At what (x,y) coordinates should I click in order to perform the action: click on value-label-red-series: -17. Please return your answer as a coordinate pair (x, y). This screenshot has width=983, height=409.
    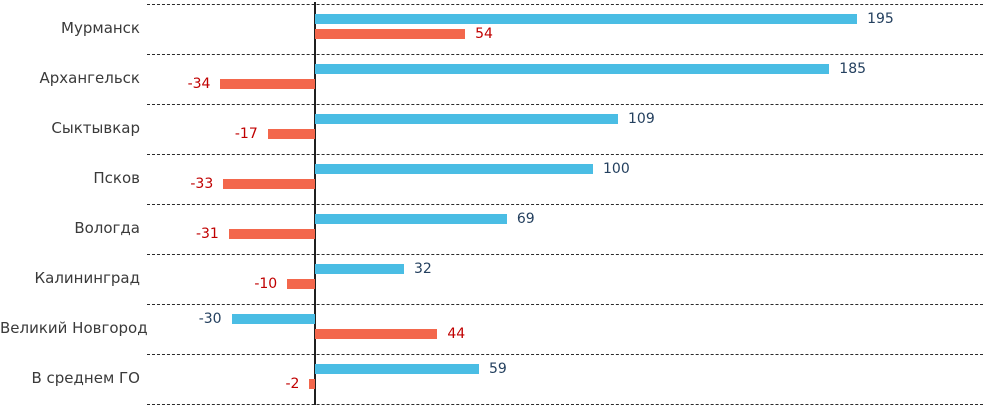
    Looking at the image, I should click on (246, 134).